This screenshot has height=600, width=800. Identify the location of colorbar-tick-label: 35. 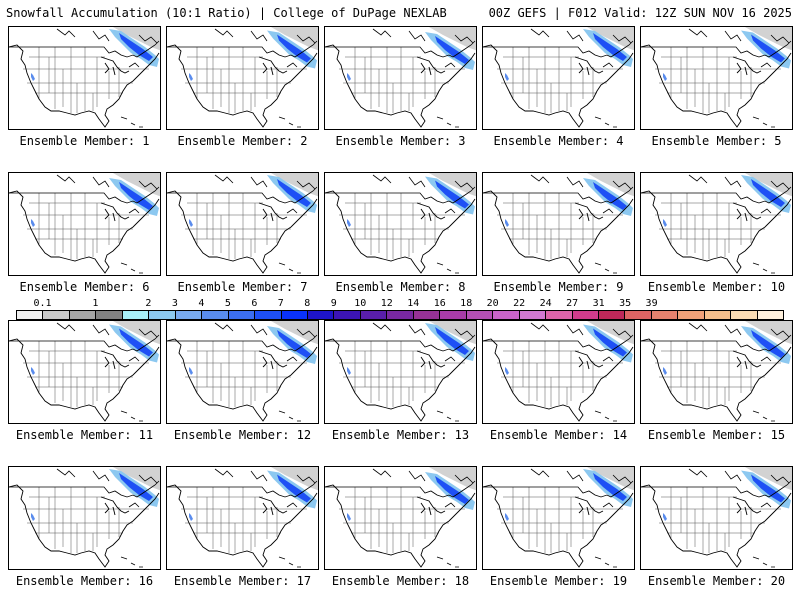
(625, 303).